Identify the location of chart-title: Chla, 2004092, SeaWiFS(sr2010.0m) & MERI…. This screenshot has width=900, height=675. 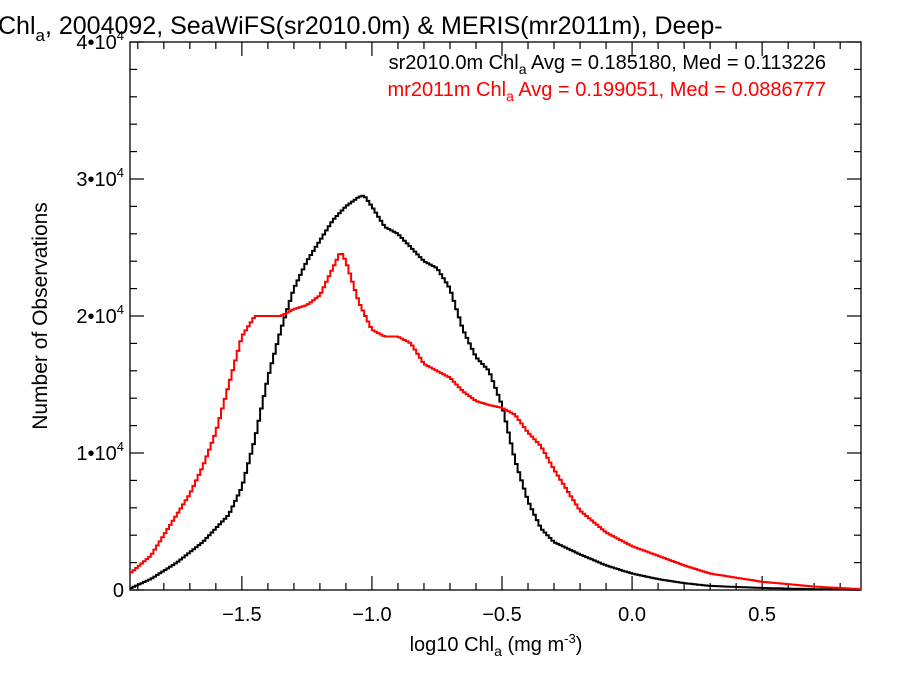
(361, 28).